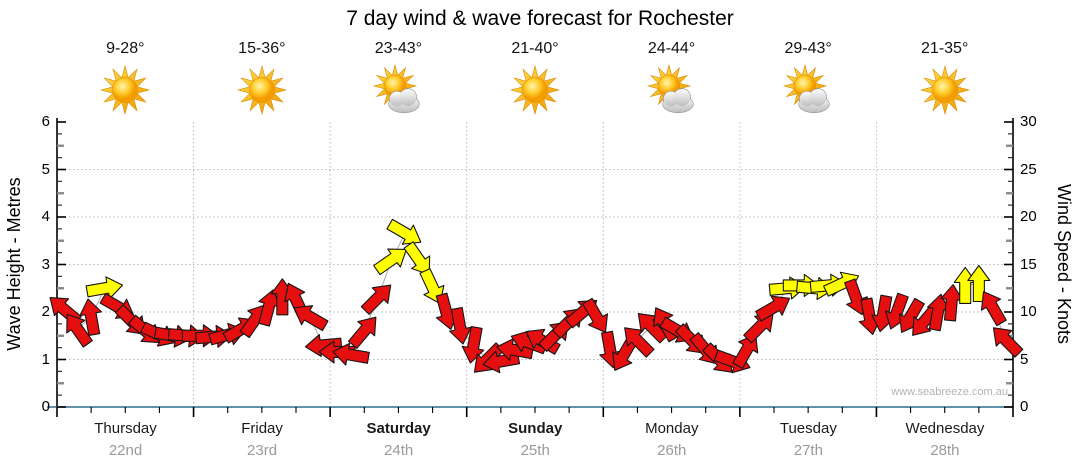 The height and width of the screenshot is (475, 1080). What do you see at coordinates (672, 428) in the screenshot?
I see `x-axis-day-label: Monday` at bounding box center [672, 428].